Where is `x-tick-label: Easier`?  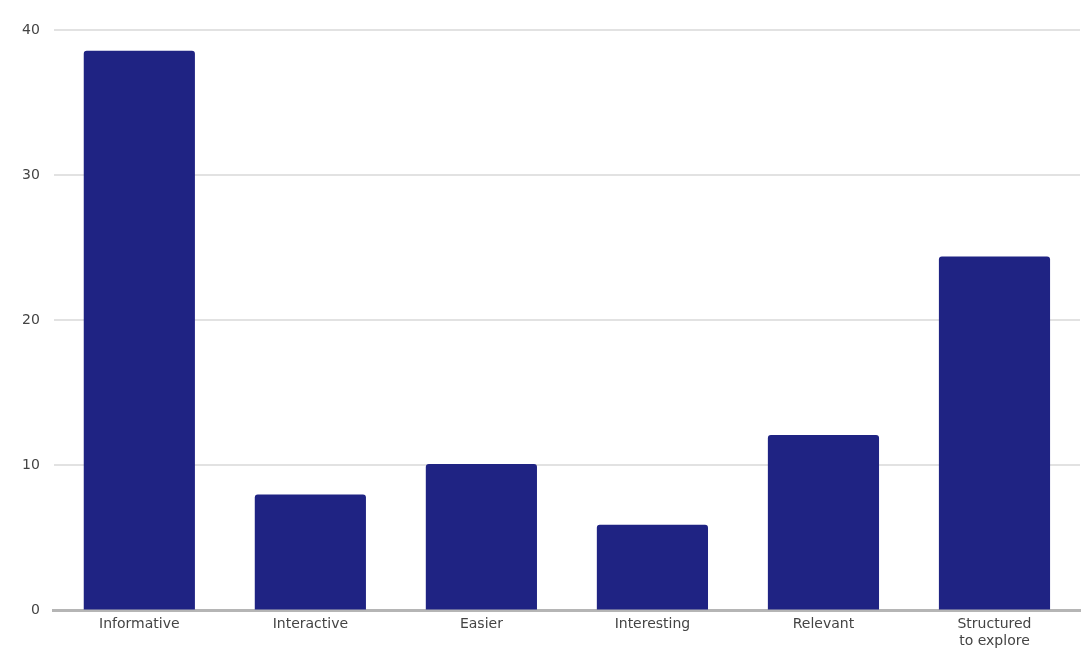 x-tick-label: Easier is located at coordinates (481, 623).